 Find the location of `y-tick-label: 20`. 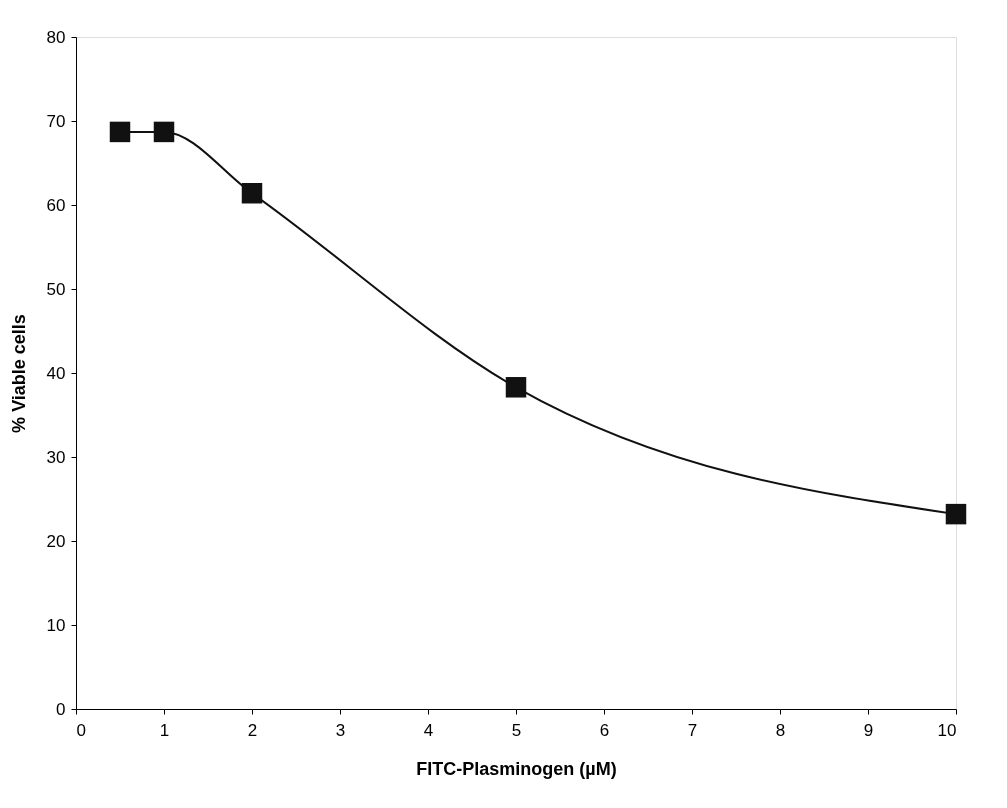

y-tick-label: 20 is located at coordinates (56, 541).